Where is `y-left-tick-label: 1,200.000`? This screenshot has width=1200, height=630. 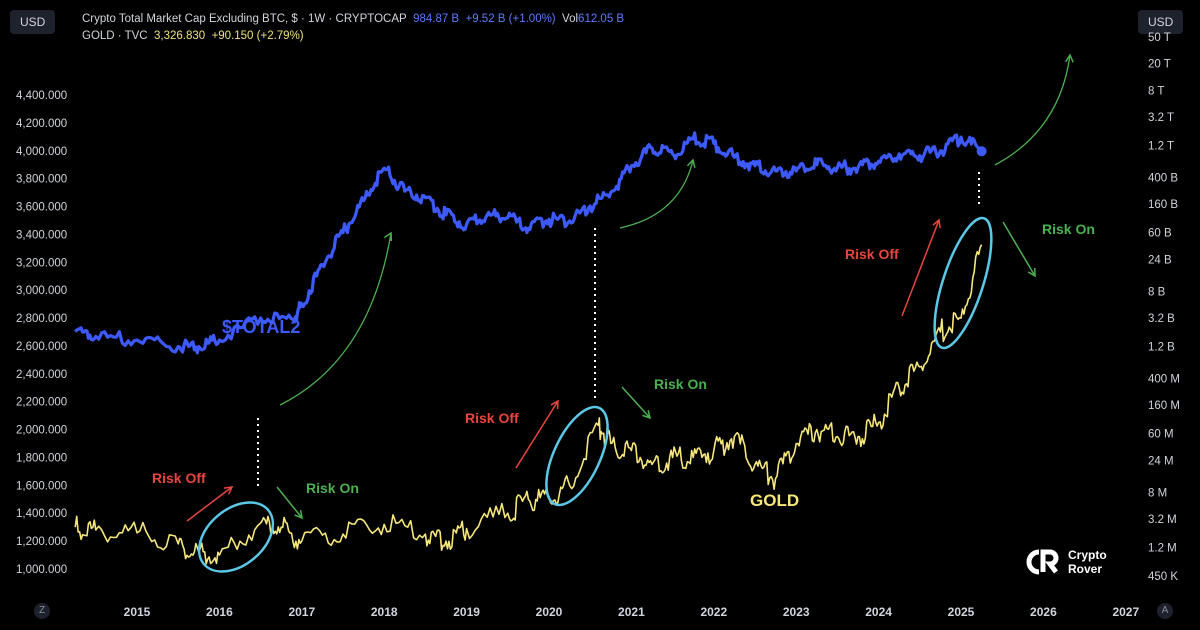 y-left-tick-label: 1,200.000 is located at coordinates (41, 542).